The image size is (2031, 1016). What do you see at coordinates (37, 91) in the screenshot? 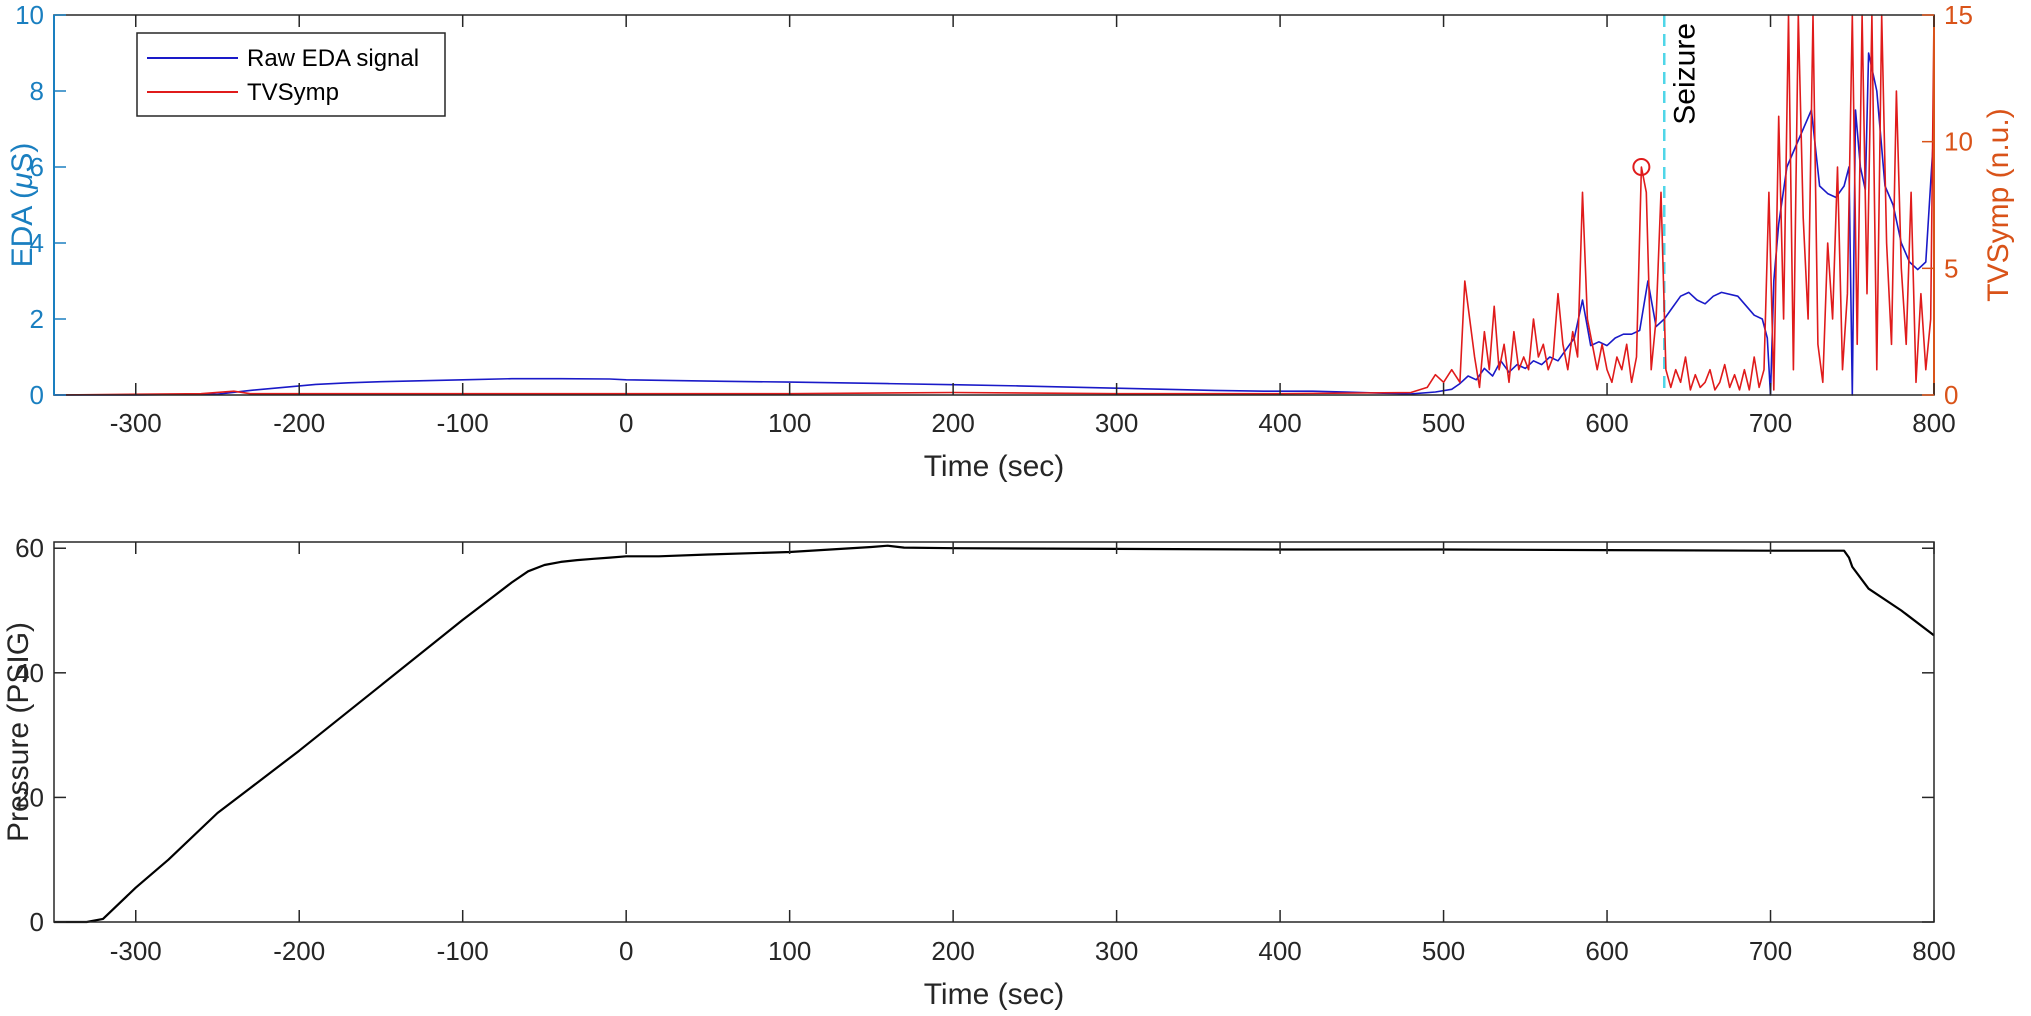
I see `top-left-y-tick-label-4: 8` at bounding box center [37, 91].